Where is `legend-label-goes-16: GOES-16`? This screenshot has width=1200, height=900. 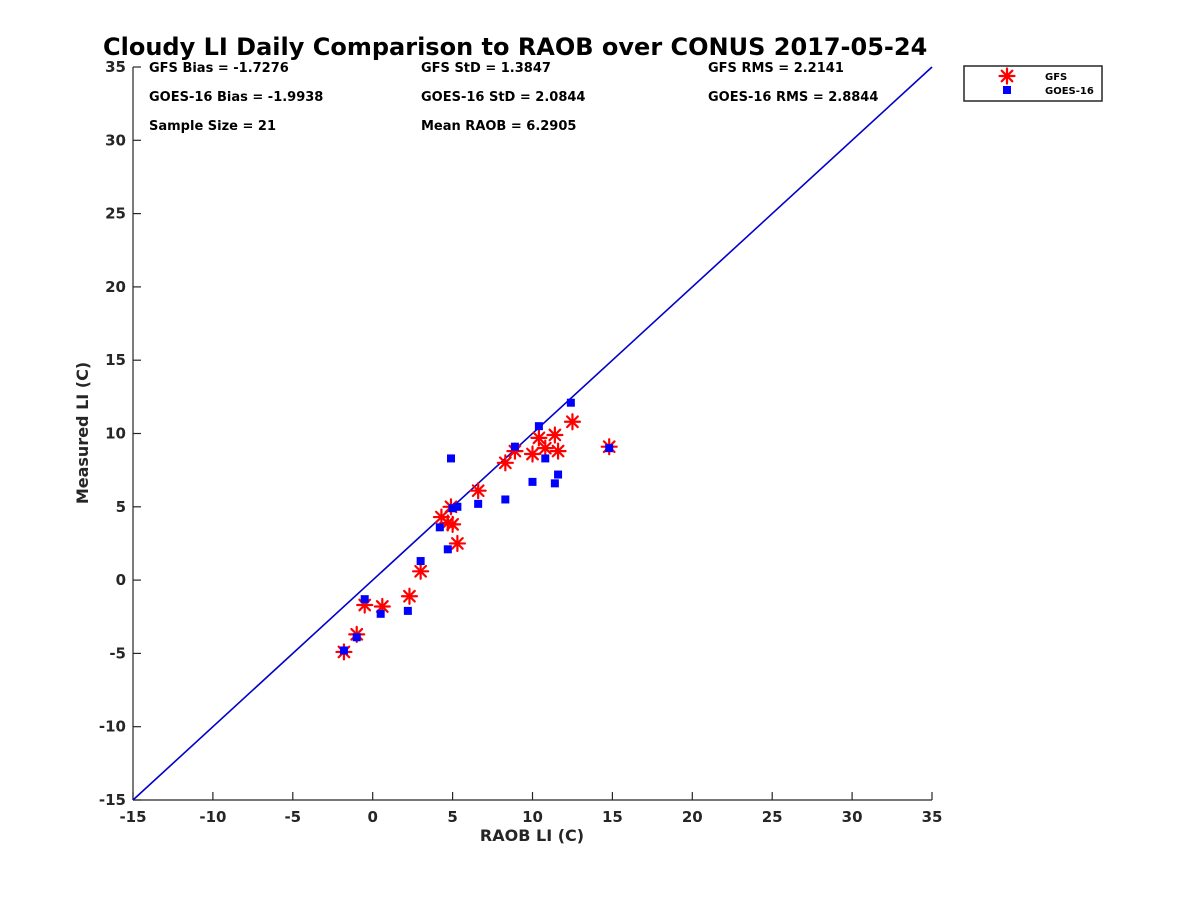 legend-label-goes-16: GOES-16 is located at coordinates (1069, 91).